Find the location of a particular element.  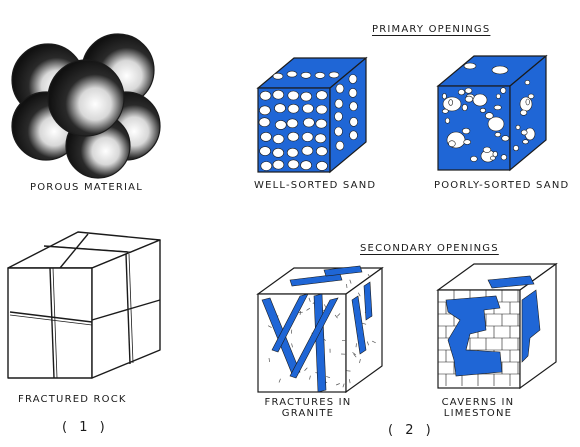

porous-material-spheres is located at coordinates (86, 106).